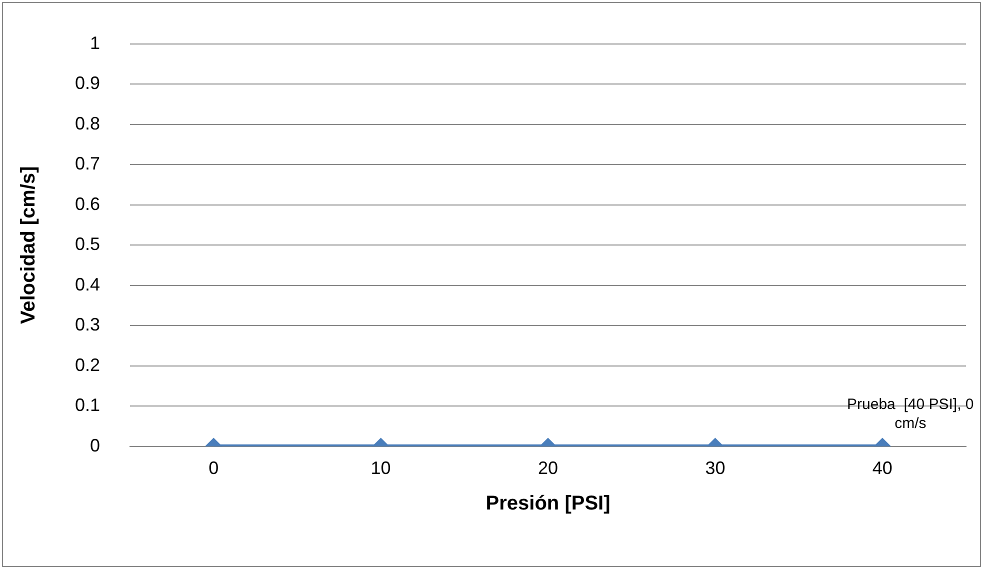 The height and width of the screenshot is (571, 985). What do you see at coordinates (87, 83) in the screenshot?
I see `y-tick-label: 0.9` at bounding box center [87, 83].